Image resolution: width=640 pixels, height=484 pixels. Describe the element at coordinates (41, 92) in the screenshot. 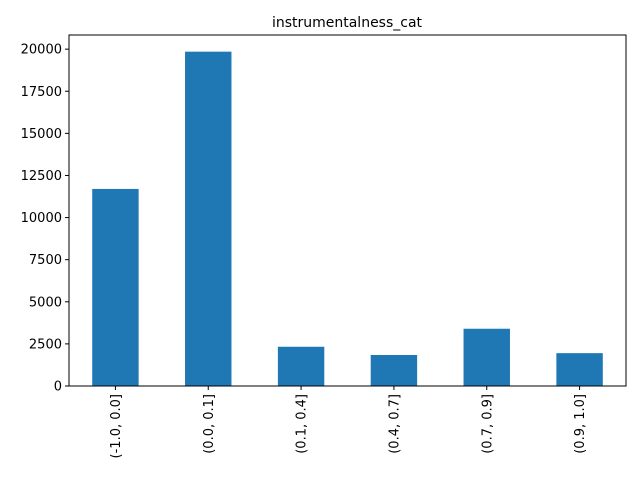

I see `y-tick-label: 17500` at that location.